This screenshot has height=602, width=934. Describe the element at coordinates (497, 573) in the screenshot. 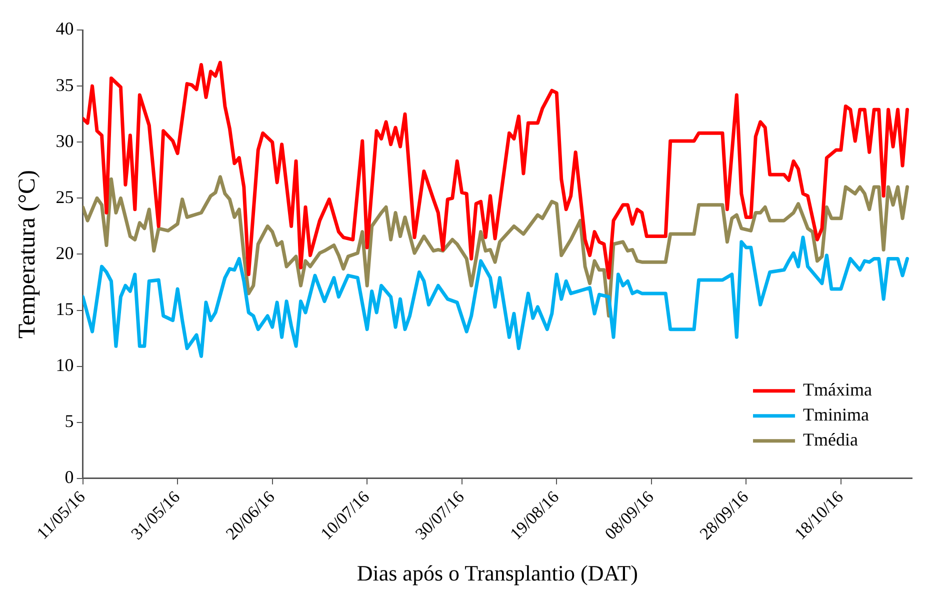

I see `x-axis-title: Dias após o Transplantio (DAT)` at that location.